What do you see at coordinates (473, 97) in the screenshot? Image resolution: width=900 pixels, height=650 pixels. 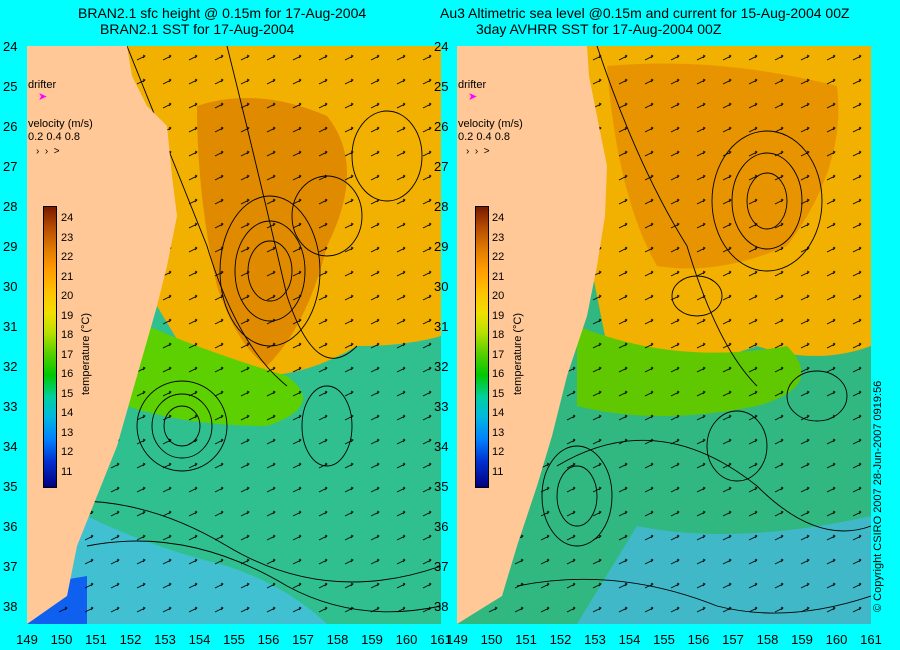 I see `drifter-marker-right-icon: ➤` at bounding box center [473, 97].